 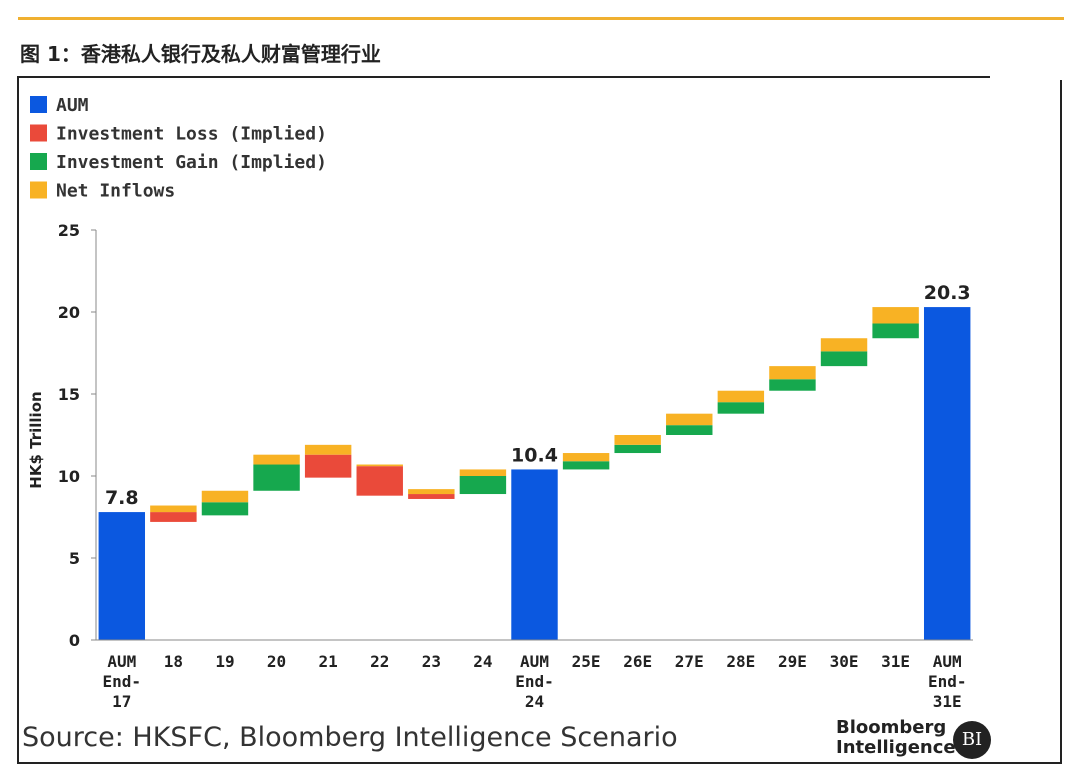 I want to click on logo-line-2: Intelligence, so click(x=896, y=747).